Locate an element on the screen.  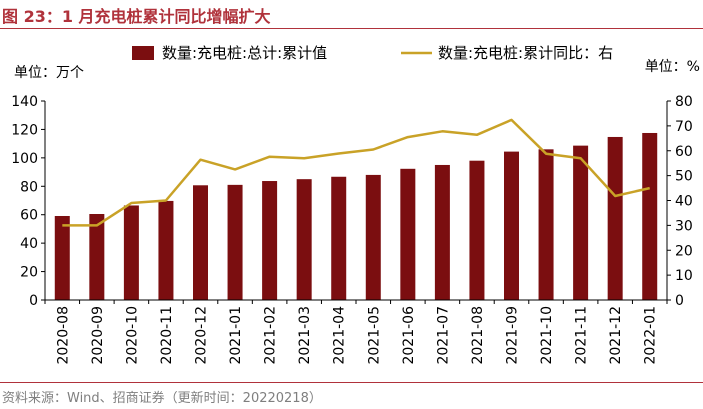
left-tick-label: 0 is located at coordinates (33, 301).